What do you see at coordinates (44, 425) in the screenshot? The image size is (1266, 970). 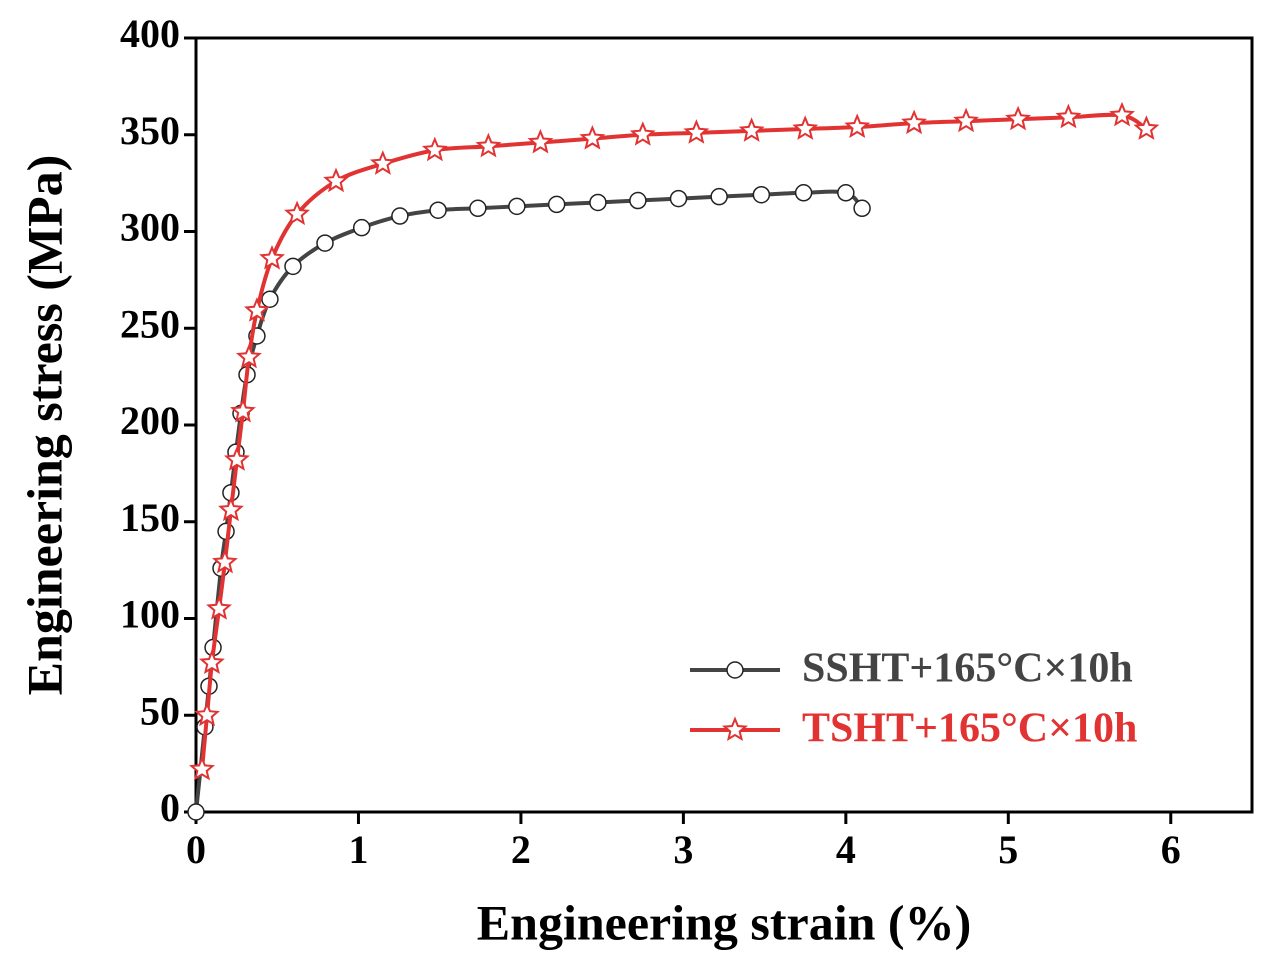 I see `y-axis-title: Engineering stress (MPa)` at bounding box center [44, 425].